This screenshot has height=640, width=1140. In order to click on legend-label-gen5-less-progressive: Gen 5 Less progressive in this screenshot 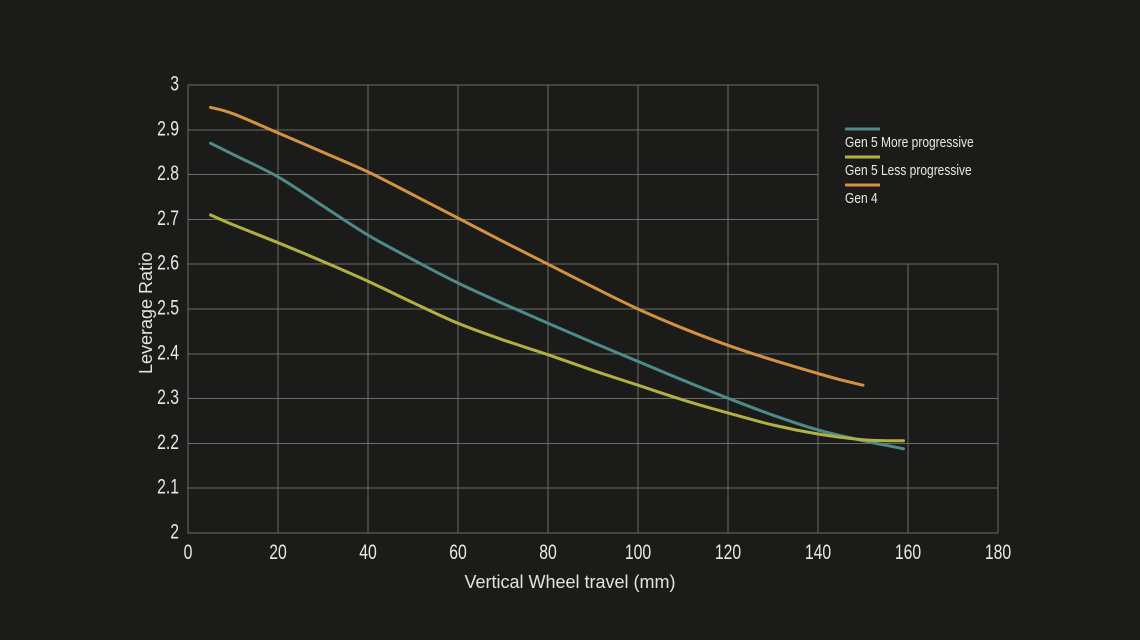, I will do `click(908, 170)`.